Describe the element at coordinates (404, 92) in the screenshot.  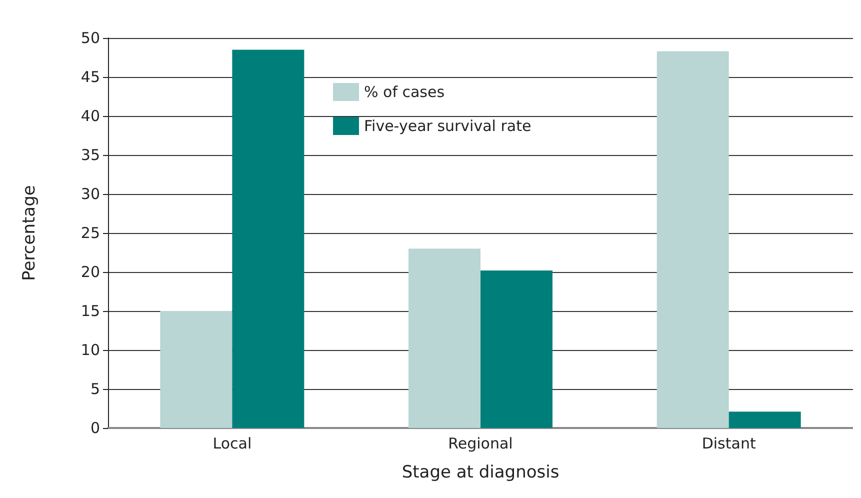
I see `legend-label: % of cases` at that location.